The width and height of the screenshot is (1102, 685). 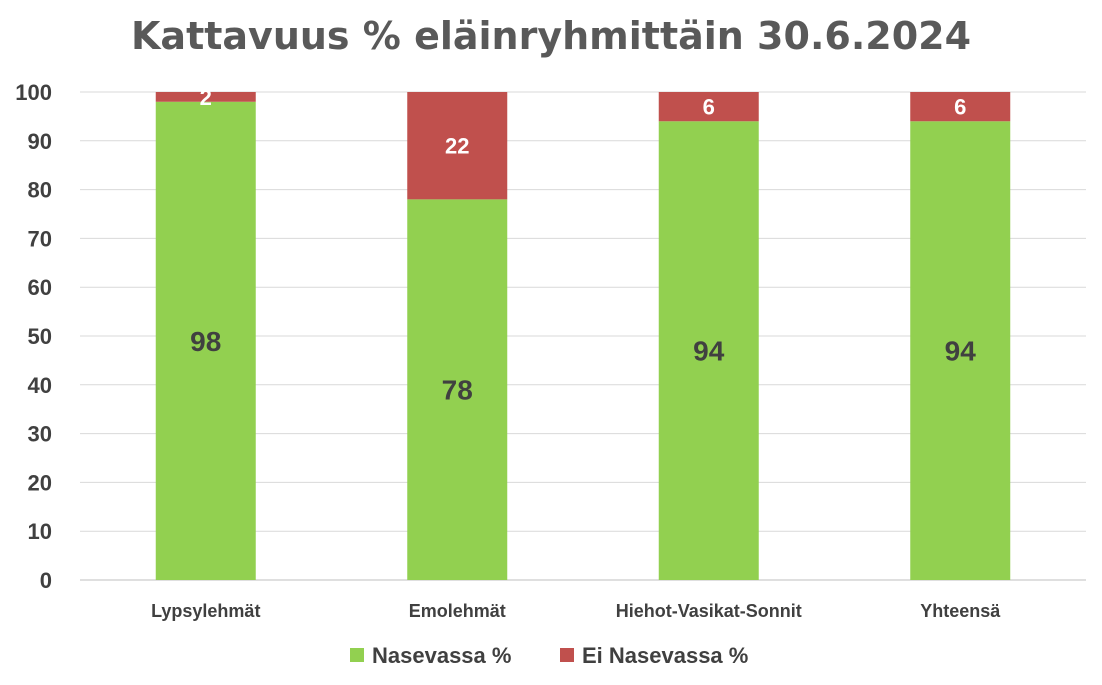 What do you see at coordinates (40, 238) in the screenshot?
I see `y-tick-label: 70` at bounding box center [40, 238].